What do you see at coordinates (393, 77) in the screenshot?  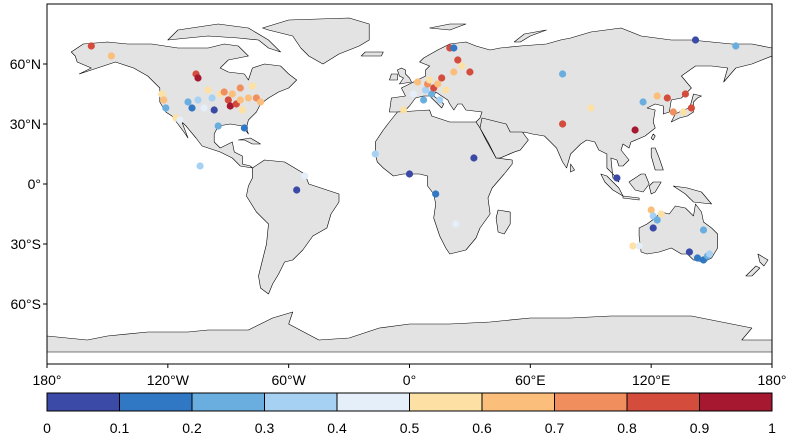 I see `ireland-landmass` at bounding box center [393, 77].